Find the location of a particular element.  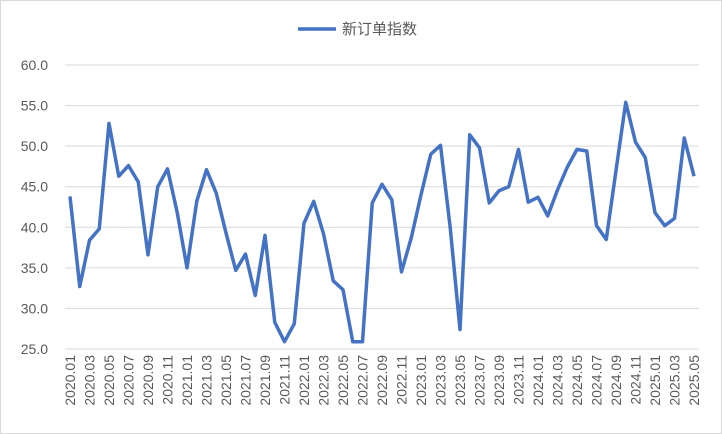

x-tick-label: 2022.05 is located at coordinates (343, 380).